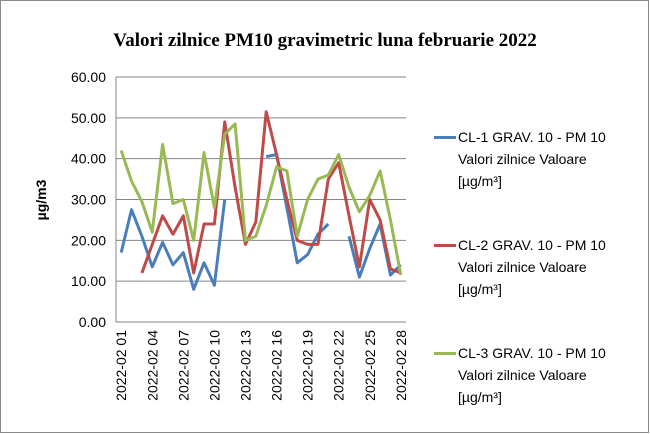 The height and width of the screenshot is (434, 650). I want to click on x-tick-label: 2022-02 01, so click(121, 365).